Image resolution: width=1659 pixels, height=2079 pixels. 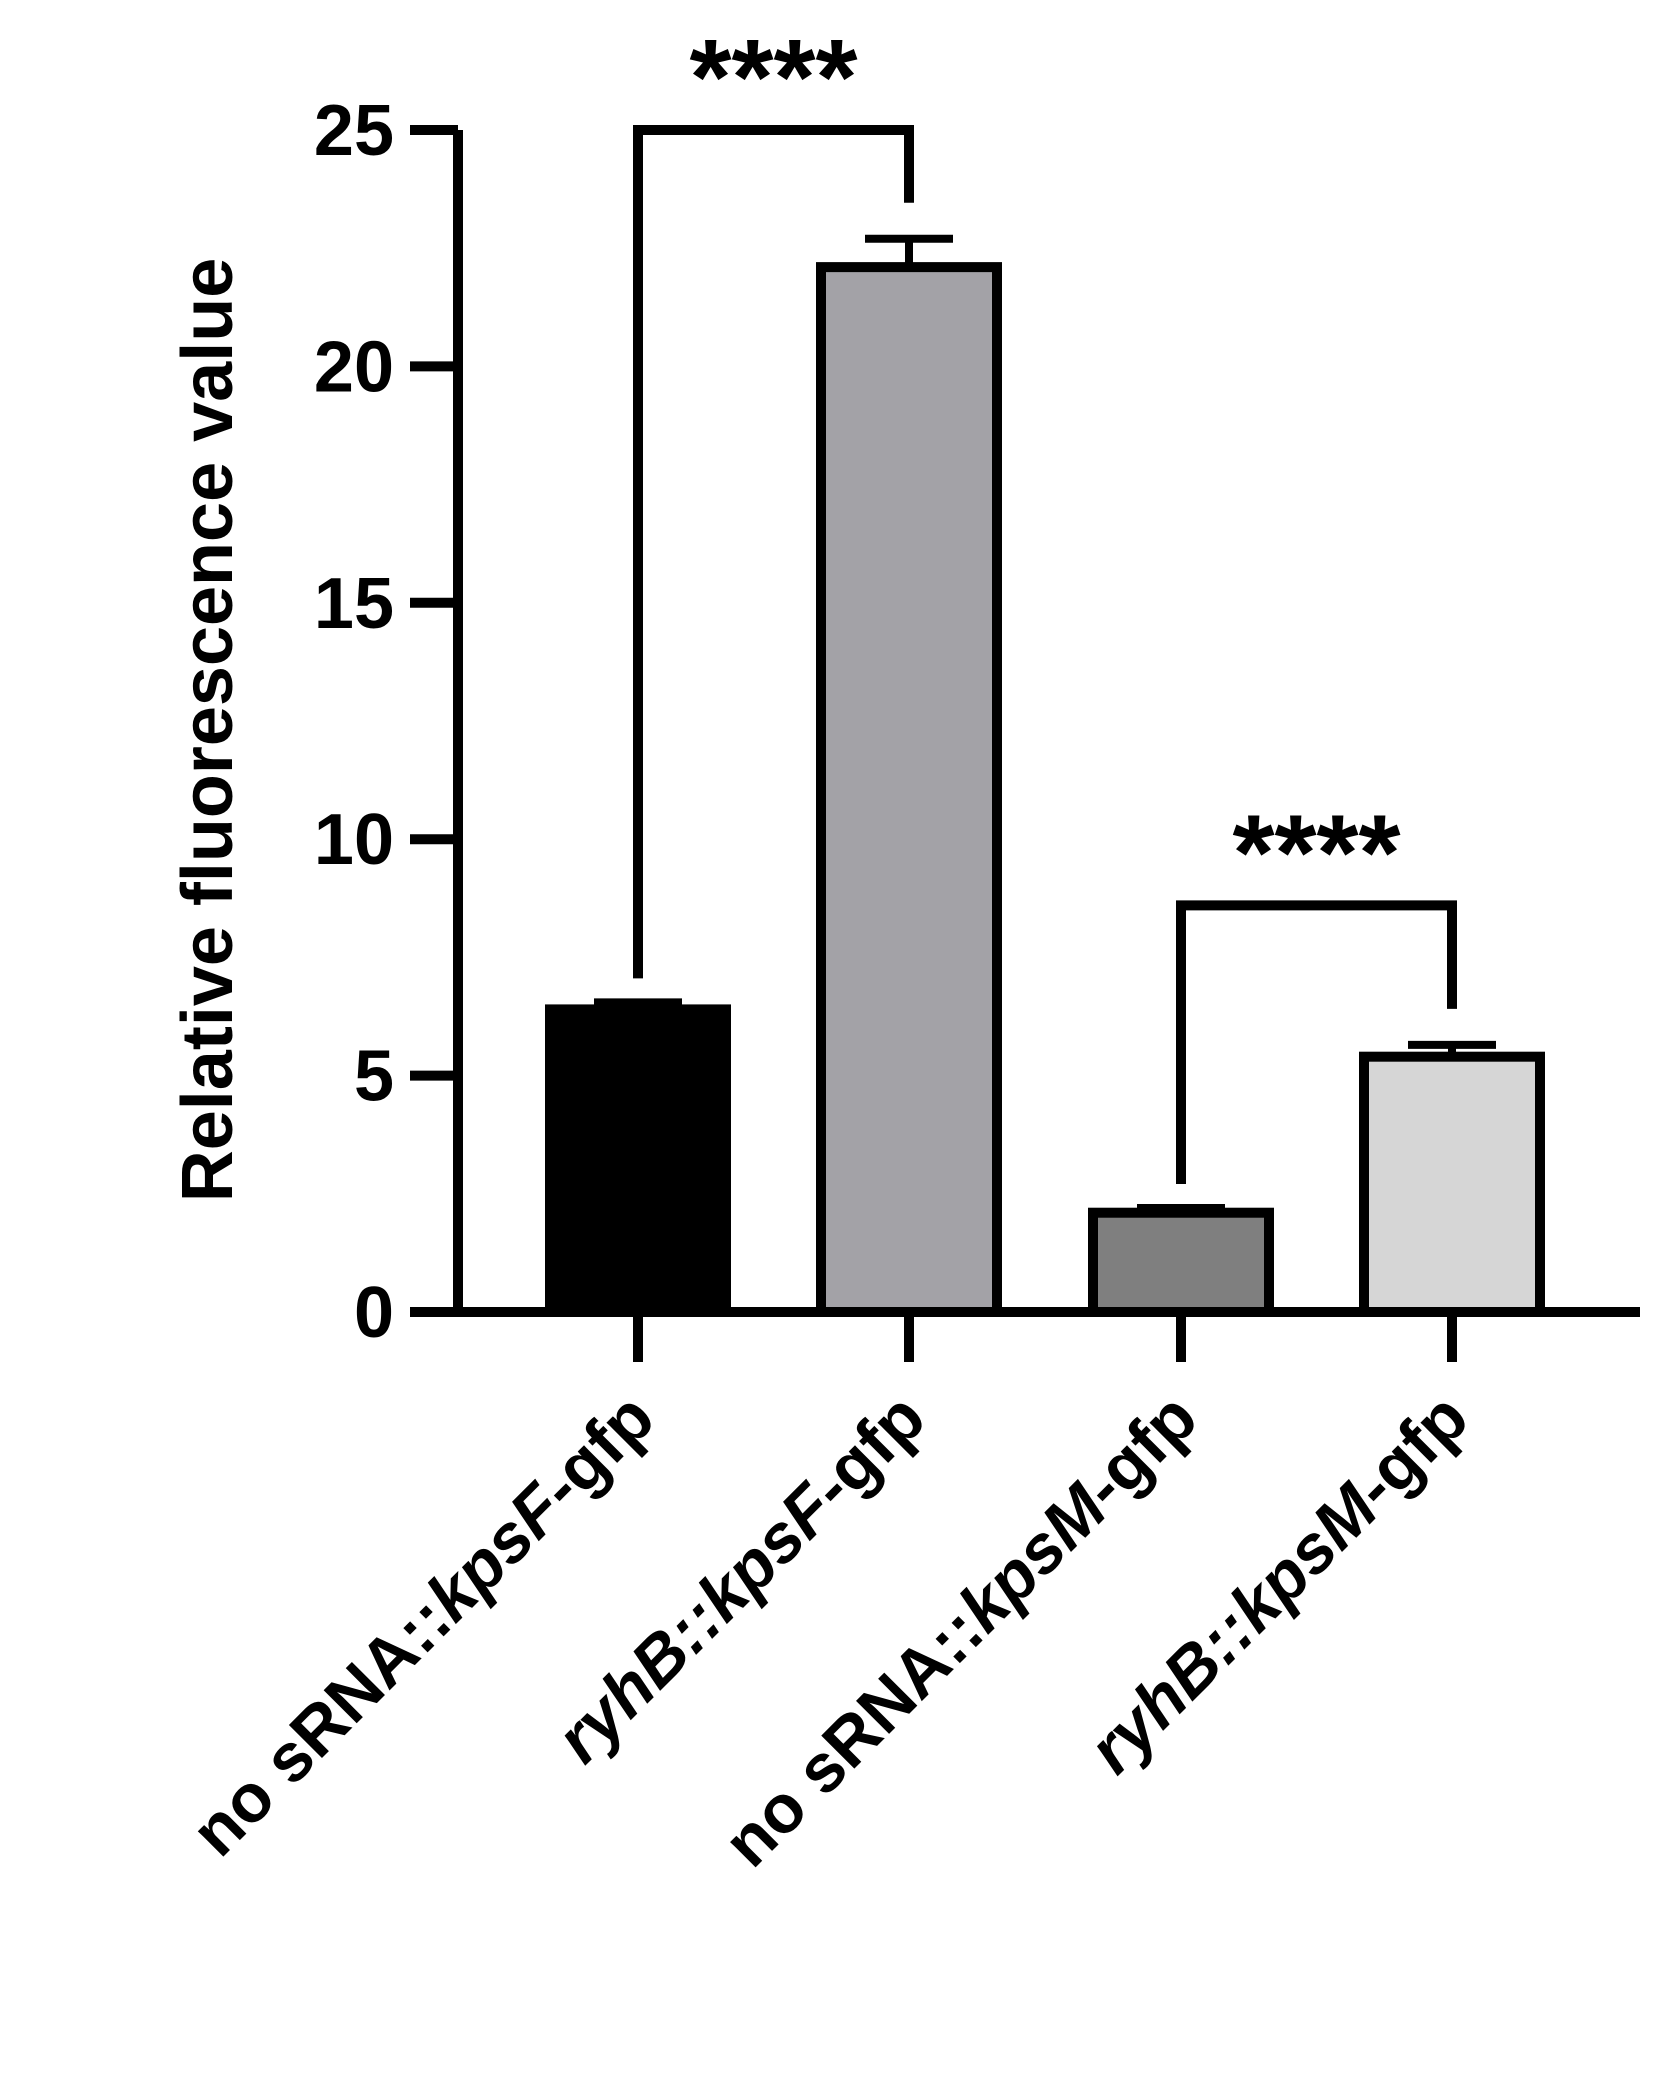 What do you see at coordinates (354, 604) in the screenshot?
I see `y-tick-label: 15` at bounding box center [354, 604].